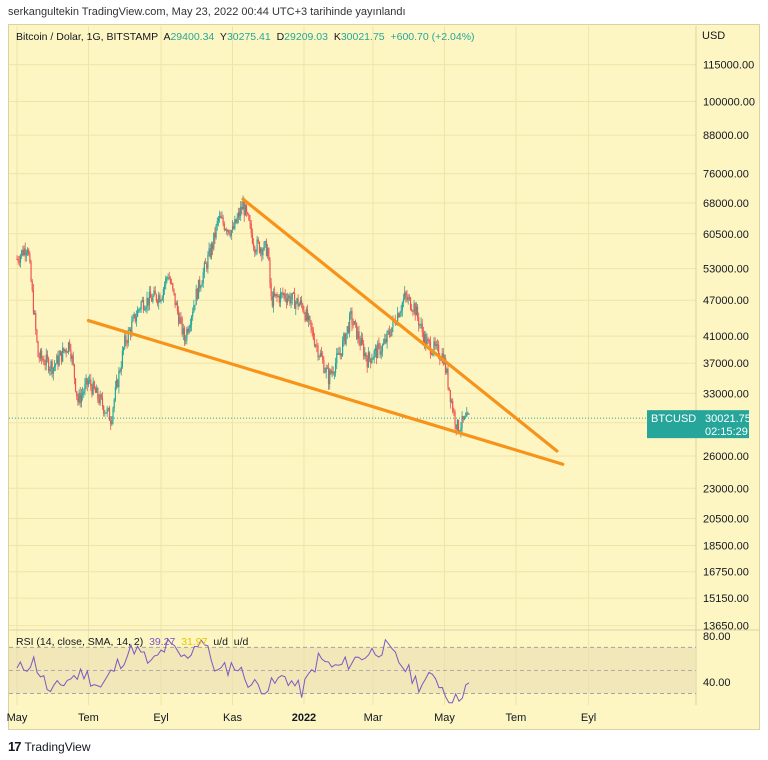 The height and width of the screenshot is (760, 768). I want to click on footer: 17 TradingView, so click(49, 746).